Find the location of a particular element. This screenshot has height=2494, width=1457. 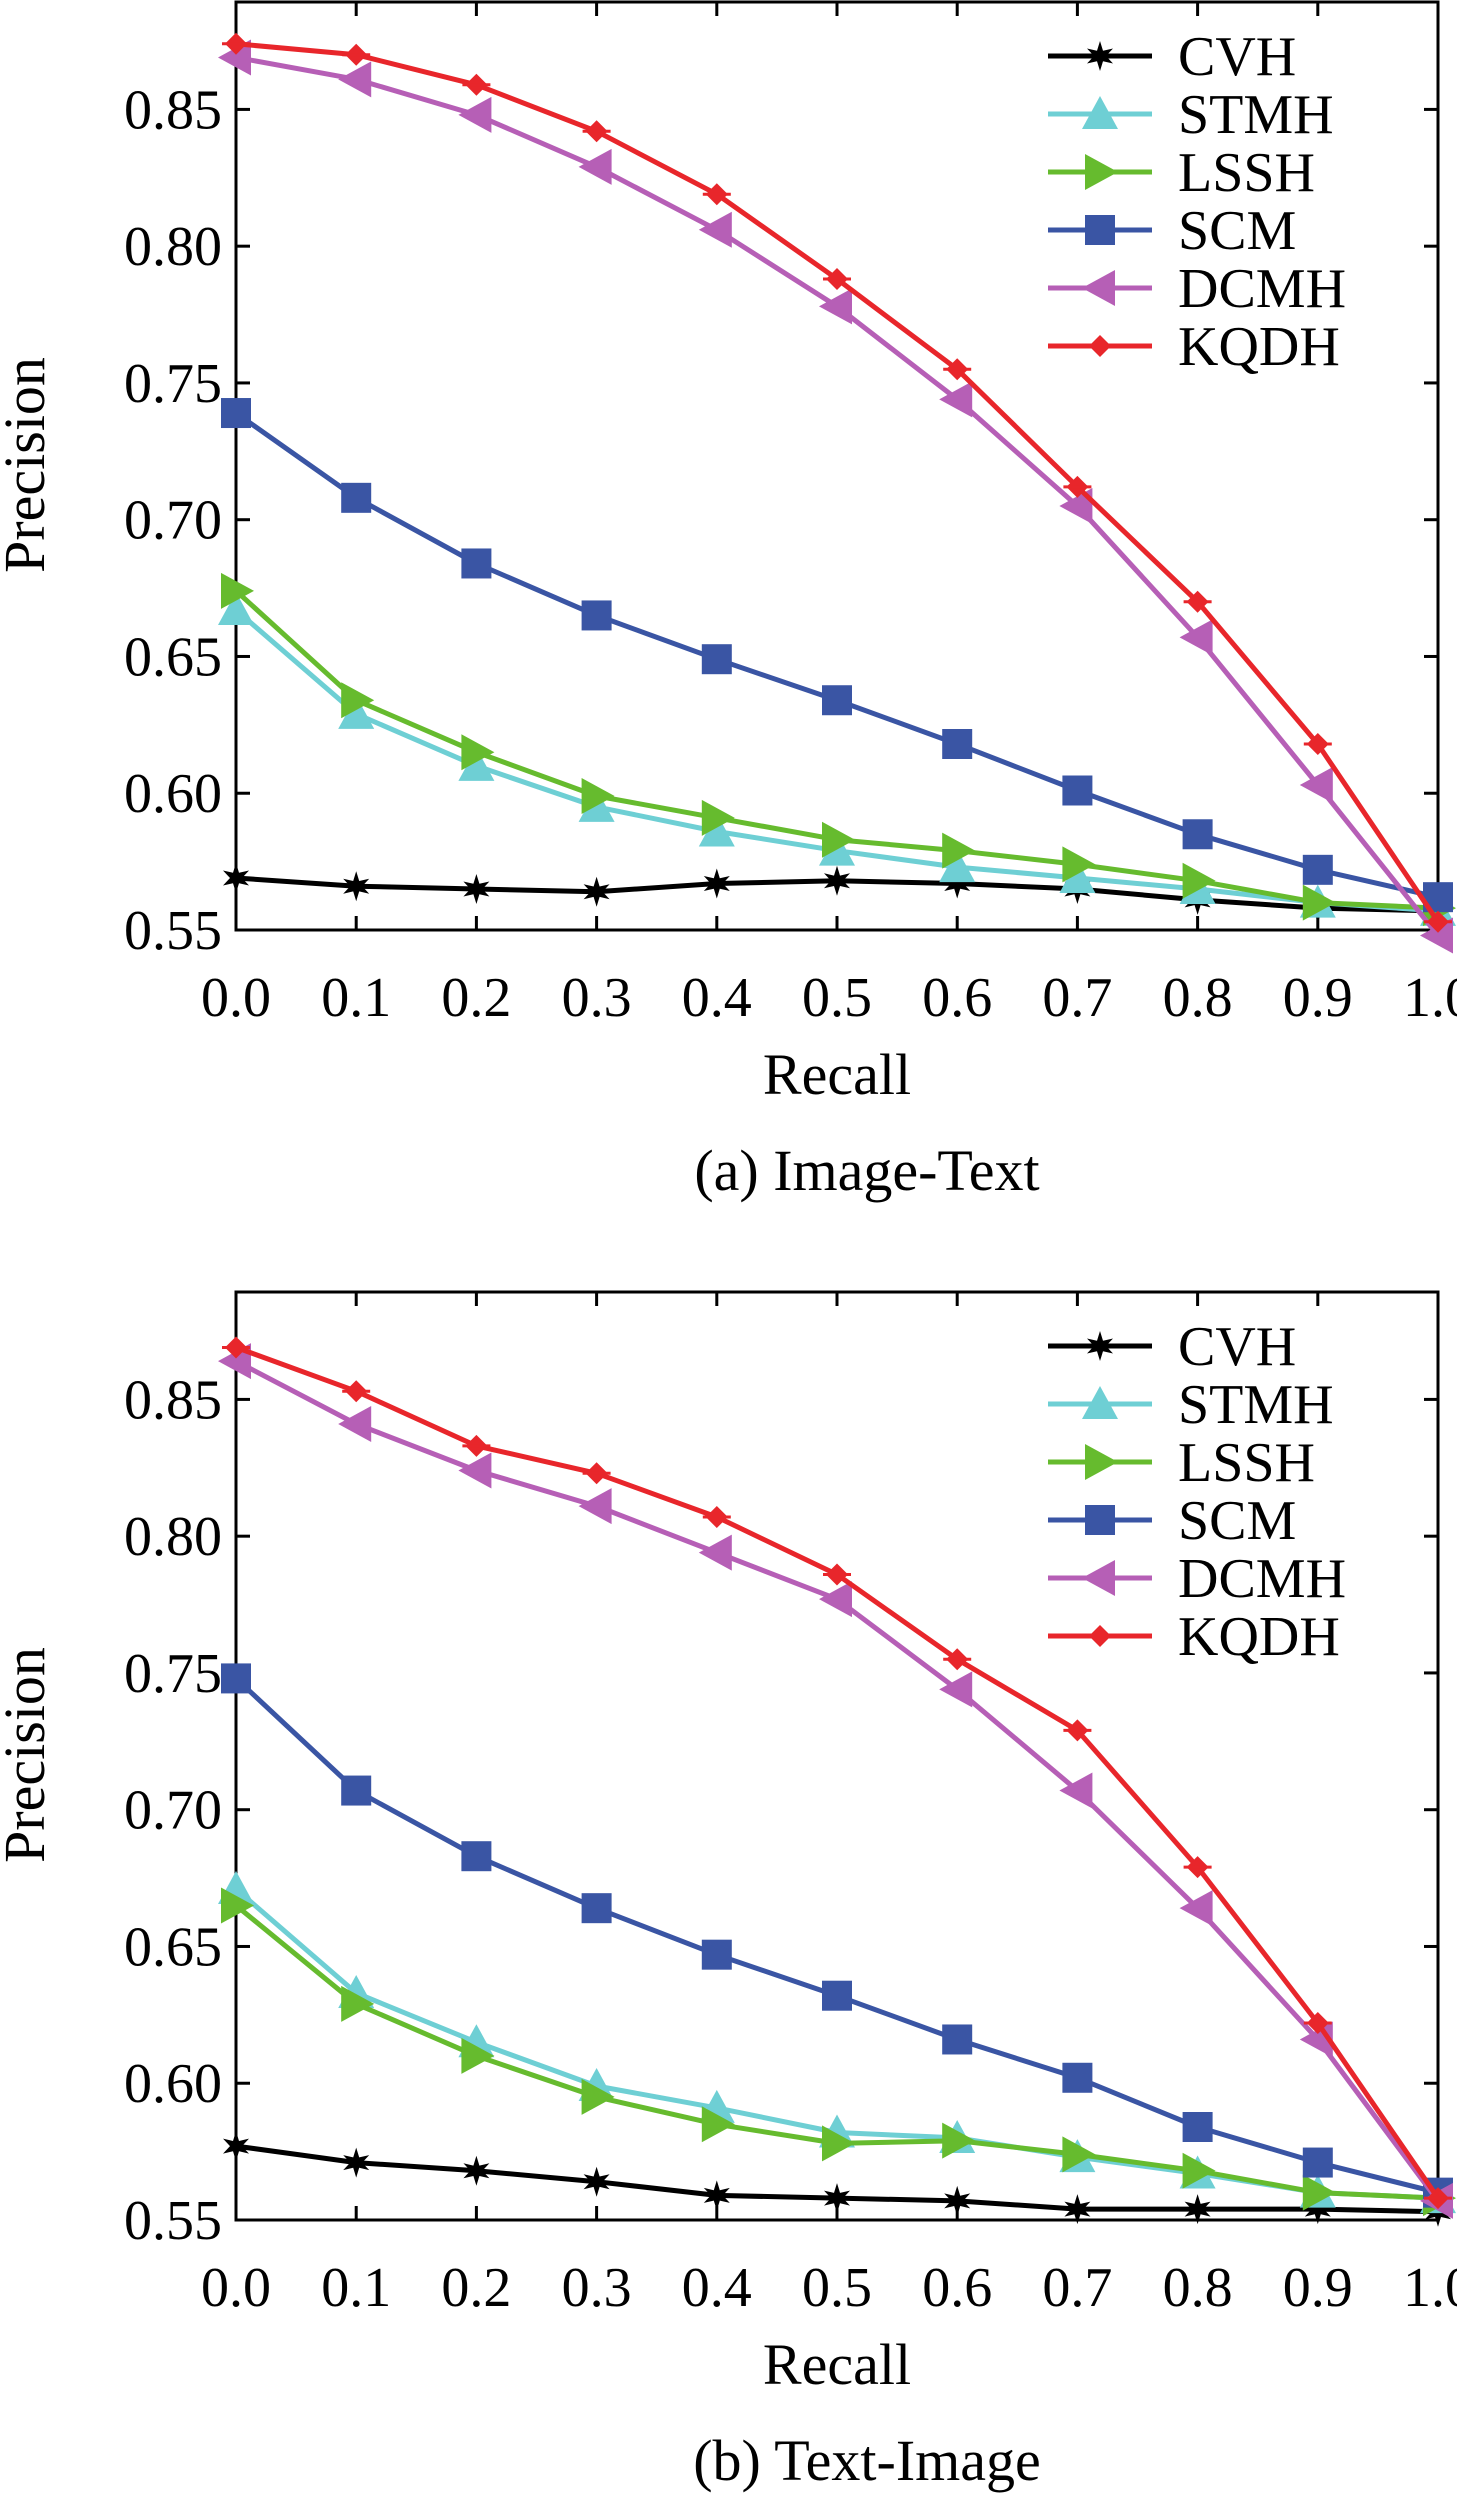

legend-entry: STMH is located at coordinates (1191, 1405).